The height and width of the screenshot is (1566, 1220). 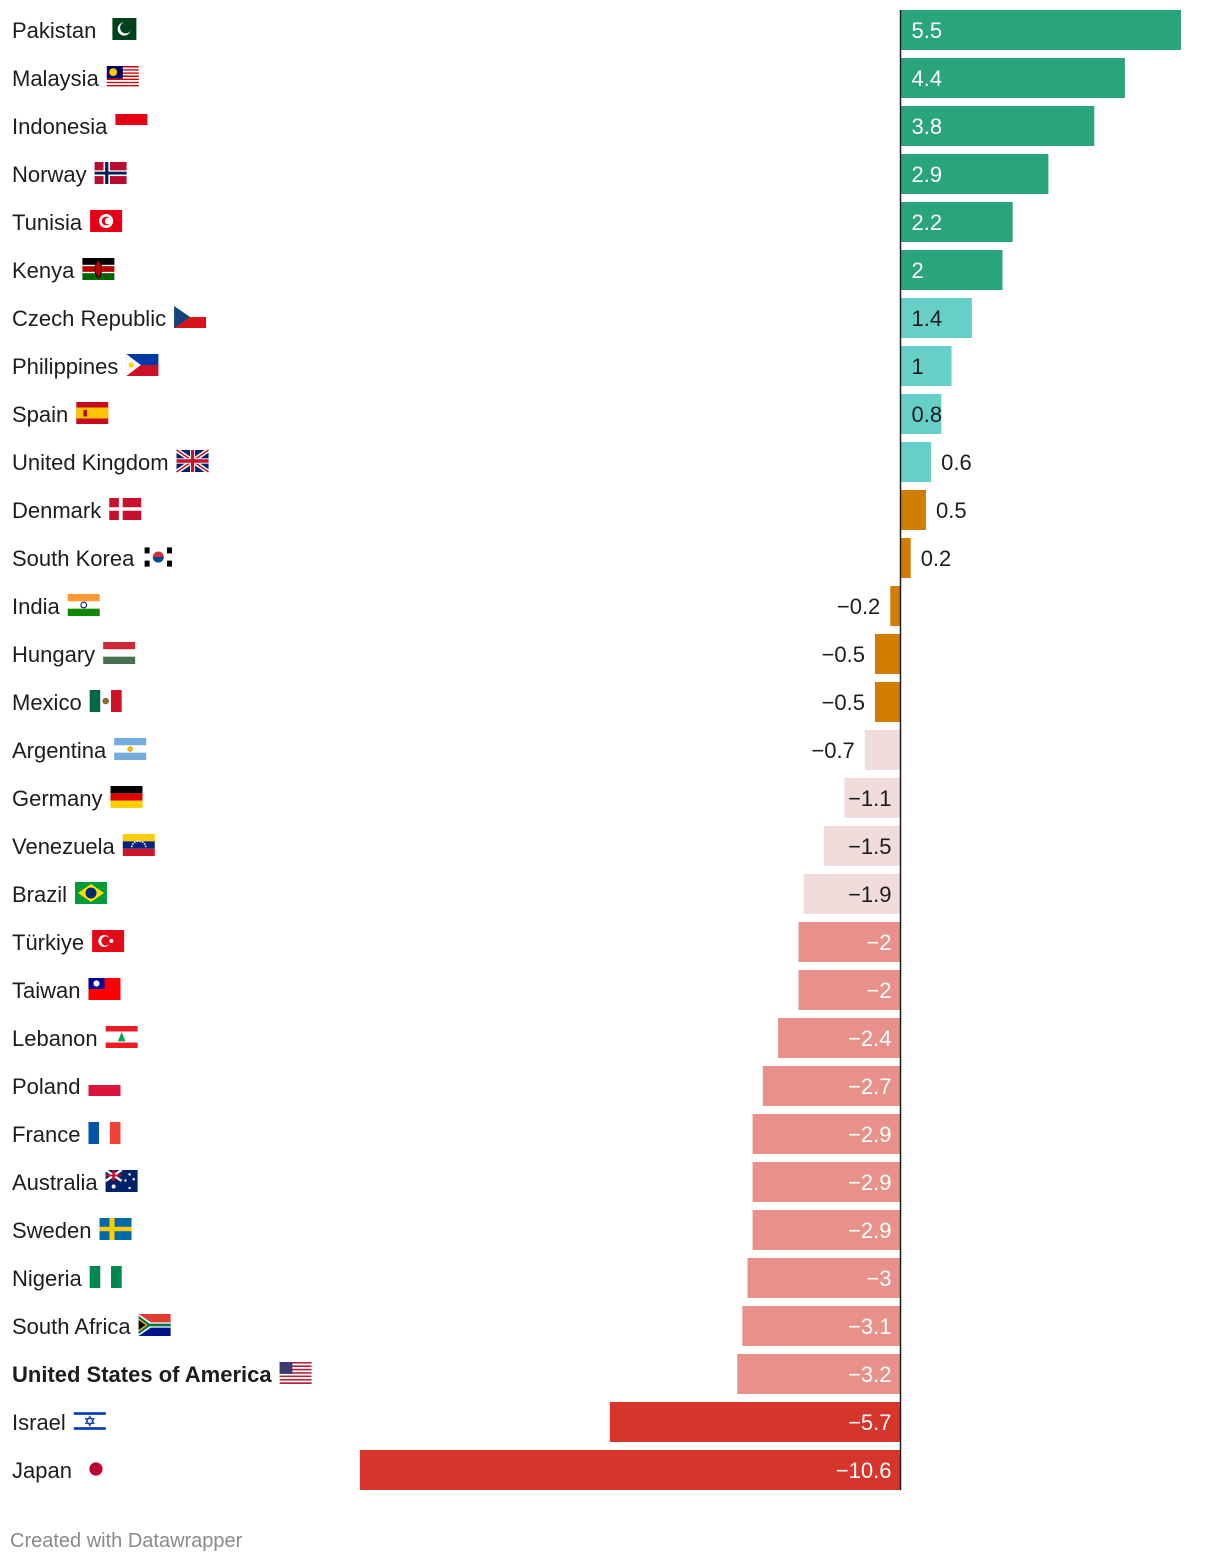 What do you see at coordinates (122, 77) in the screenshot?
I see `malaysia-flag-icon` at bounding box center [122, 77].